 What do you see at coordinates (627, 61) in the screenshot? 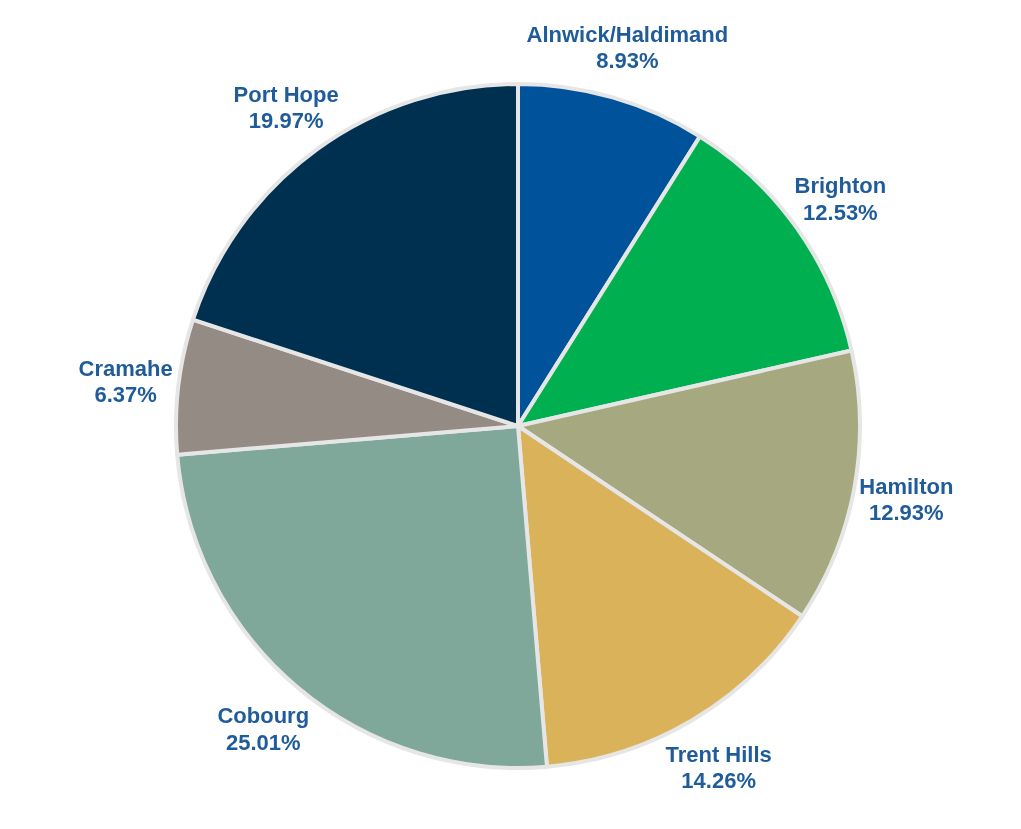
I see `data-label: 8.93%` at bounding box center [627, 61].